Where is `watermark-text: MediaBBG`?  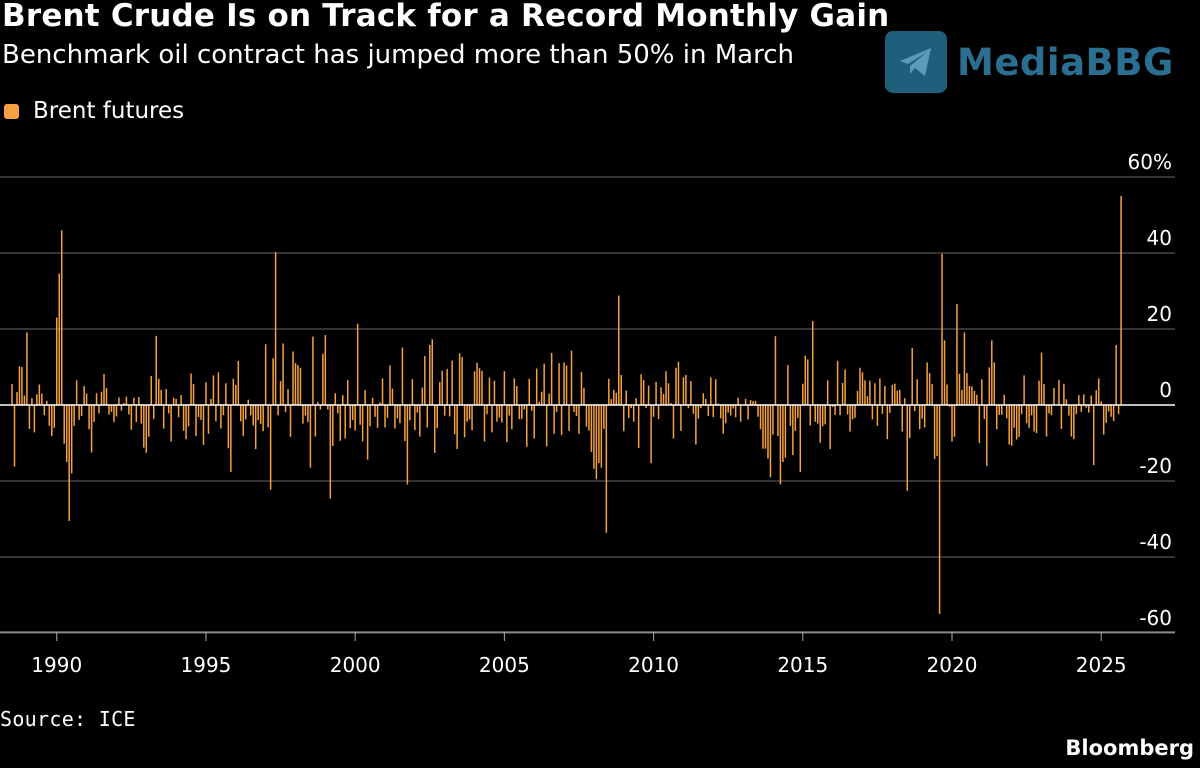 watermark-text: MediaBBG is located at coordinates (1065, 62).